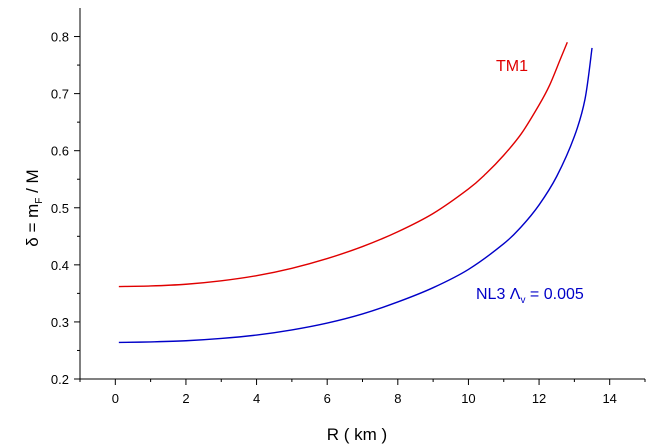 This screenshot has width=650, height=447. Describe the element at coordinates (327, 398) in the screenshot. I see `x-tick-label: 6` at that location.